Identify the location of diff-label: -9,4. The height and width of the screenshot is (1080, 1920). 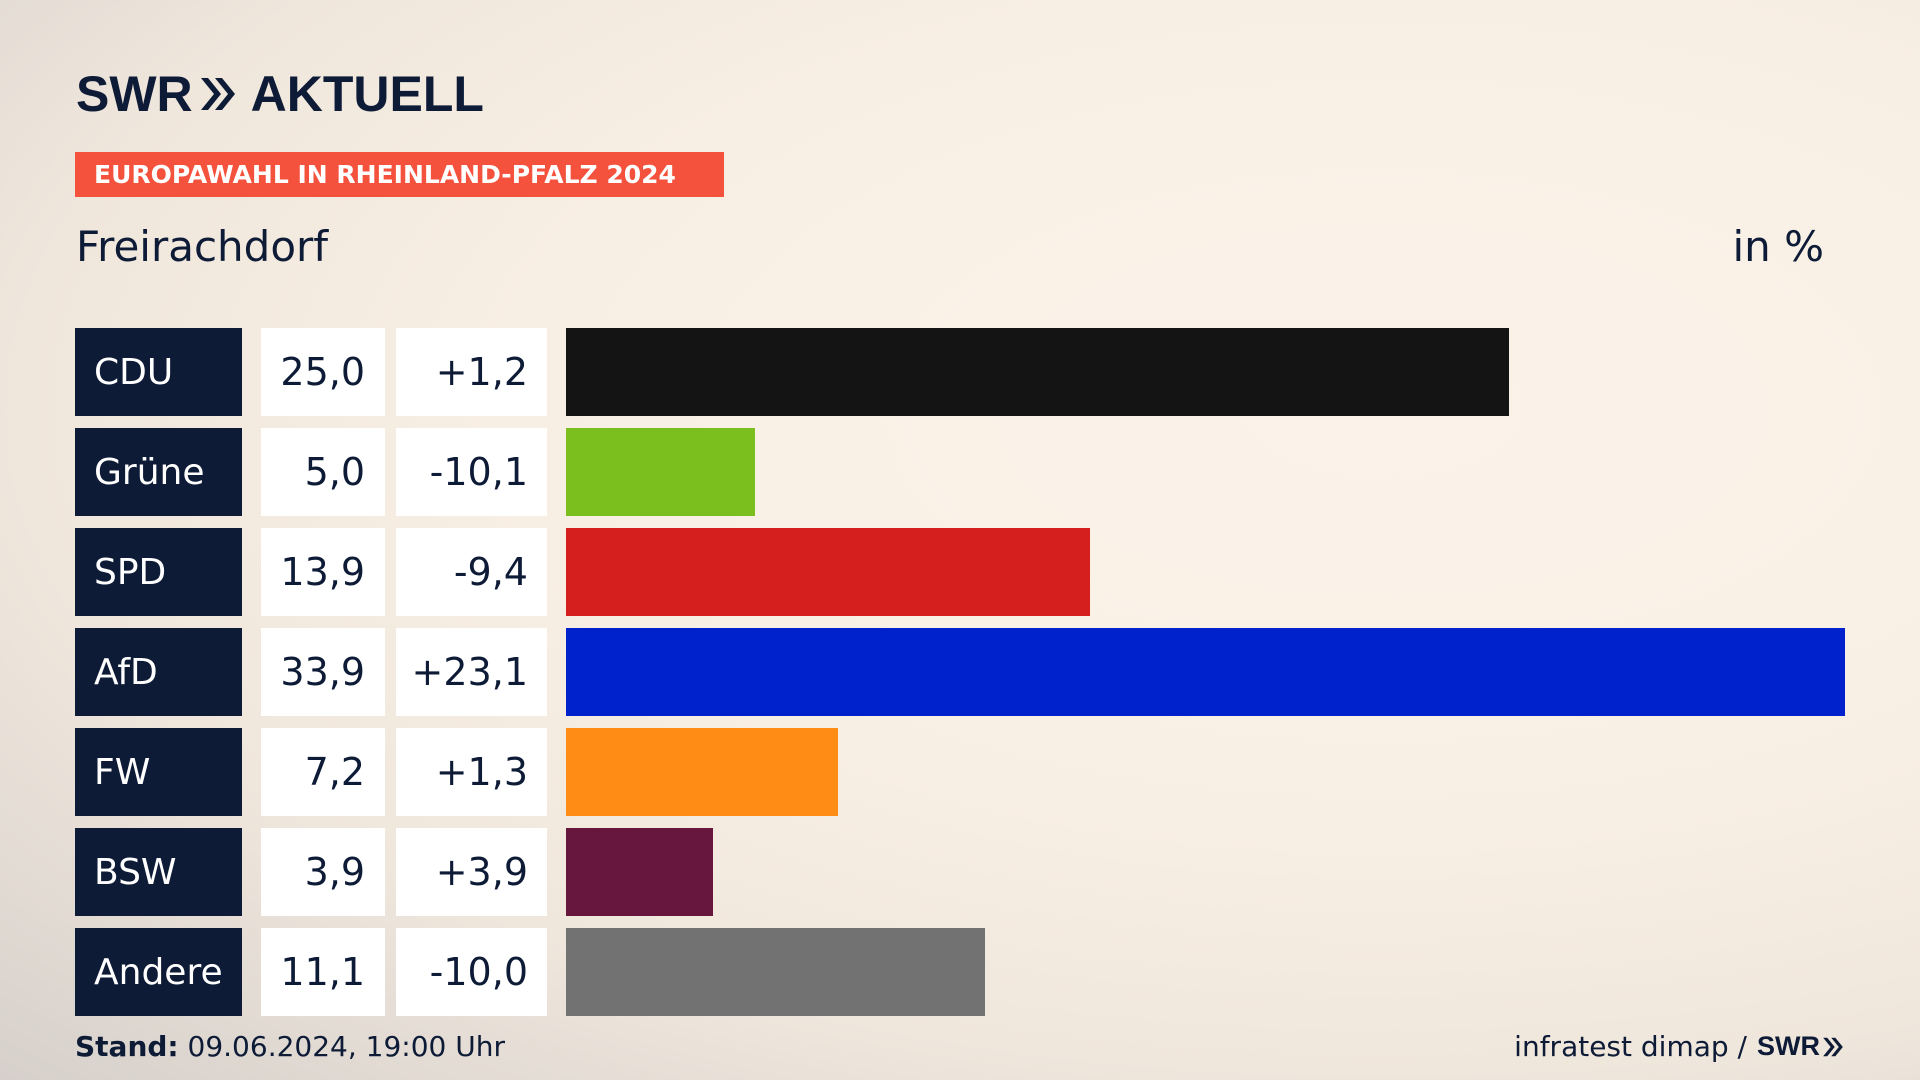
(471, 572).